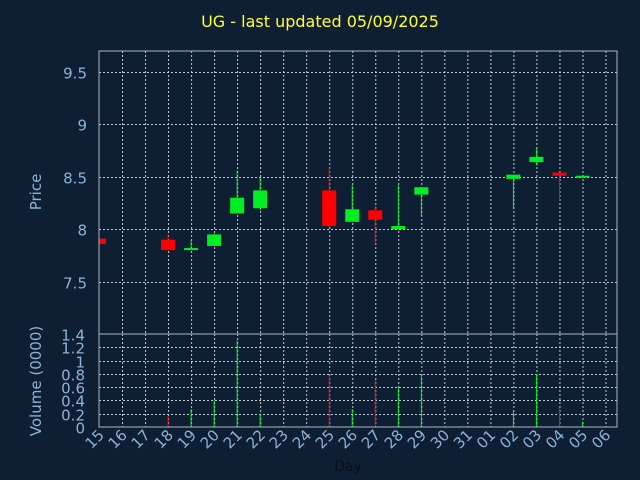  I want to click on price-y-tick-label: 9.5, so click(75, 74).